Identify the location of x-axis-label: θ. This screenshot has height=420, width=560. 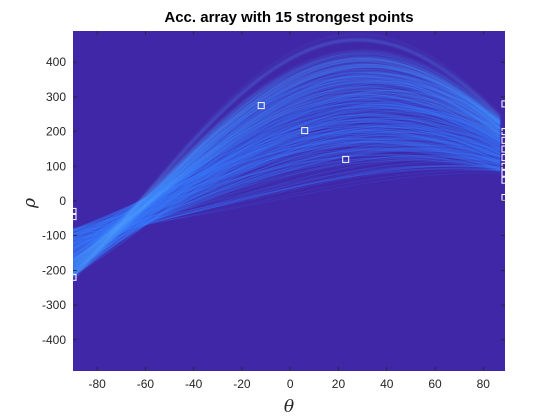
(289, 407).